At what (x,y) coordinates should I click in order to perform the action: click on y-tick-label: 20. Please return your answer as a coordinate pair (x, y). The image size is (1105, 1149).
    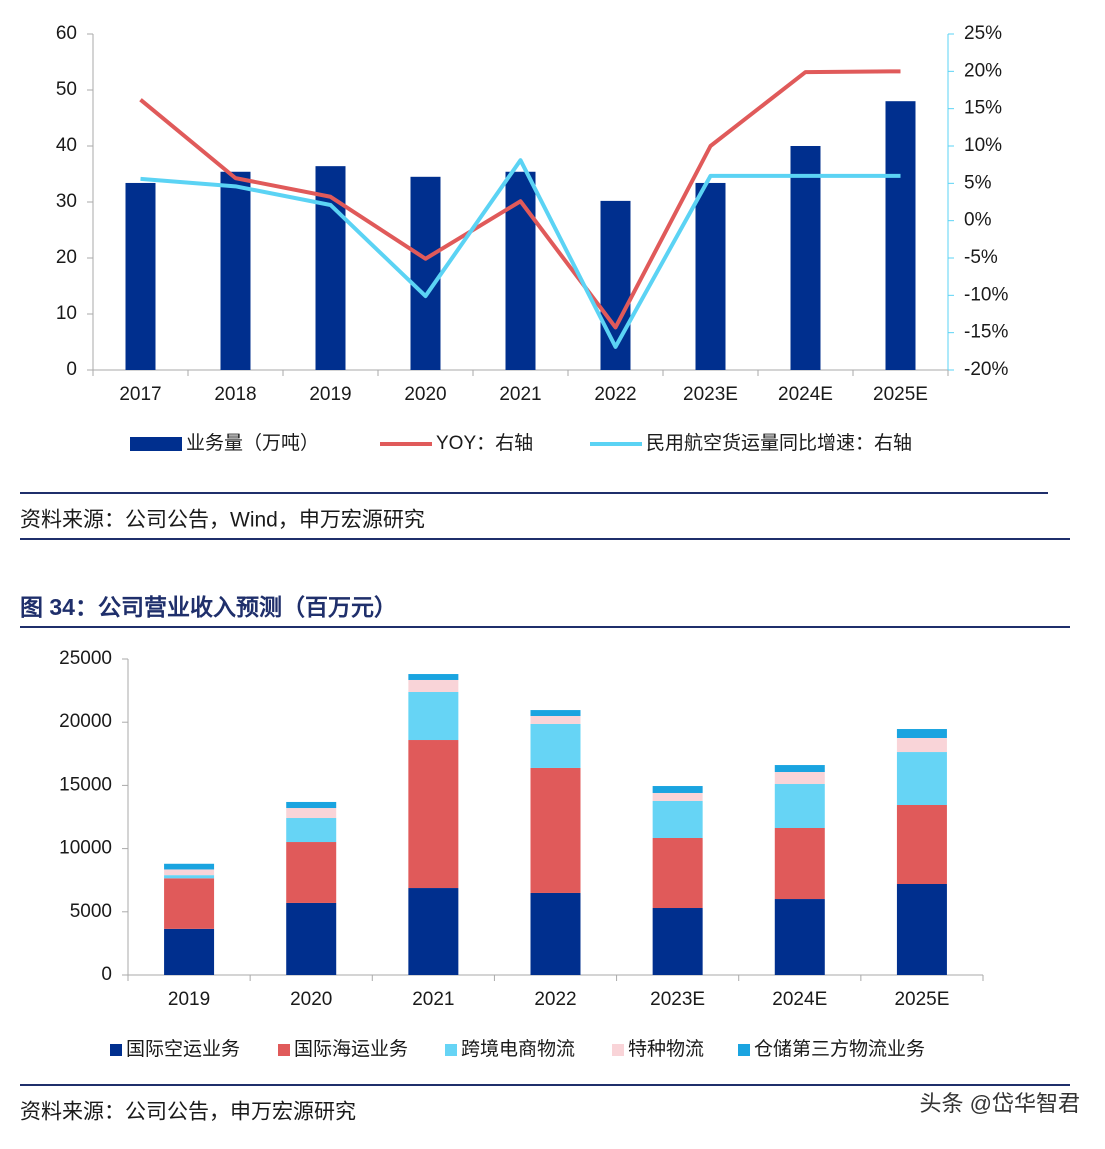
    Looking at the image, I should click on (66, 257).